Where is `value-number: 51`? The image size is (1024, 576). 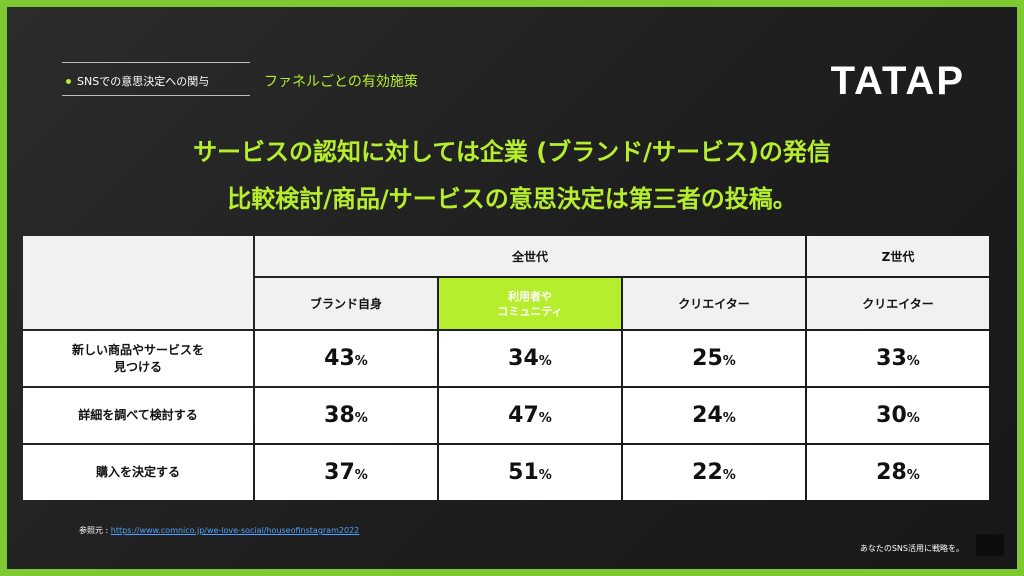
value-number: 51 is located at coordinates (523, 472).